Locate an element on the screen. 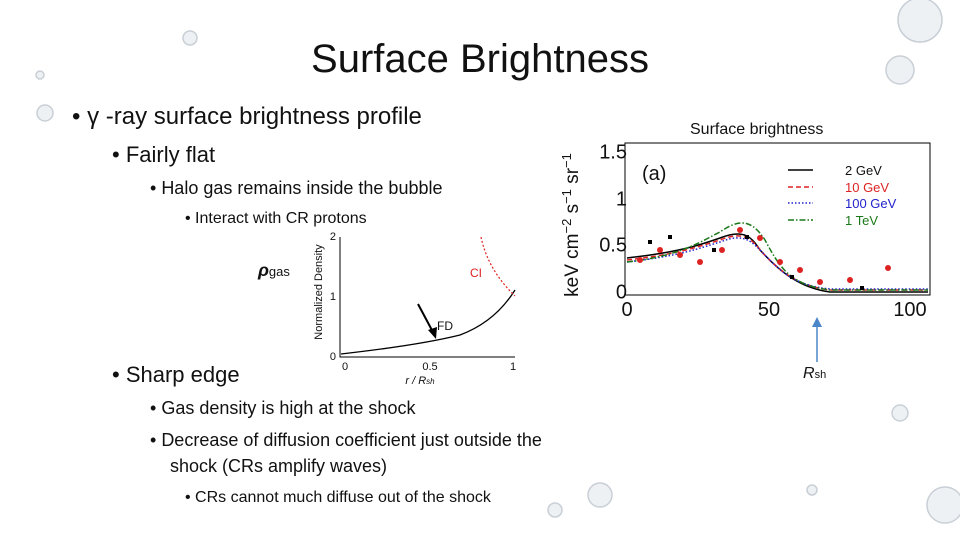 Image resolution: width=960 pixels, height=540 pixels. legend-label: 100 GeV is located at coordinates (871, 203).